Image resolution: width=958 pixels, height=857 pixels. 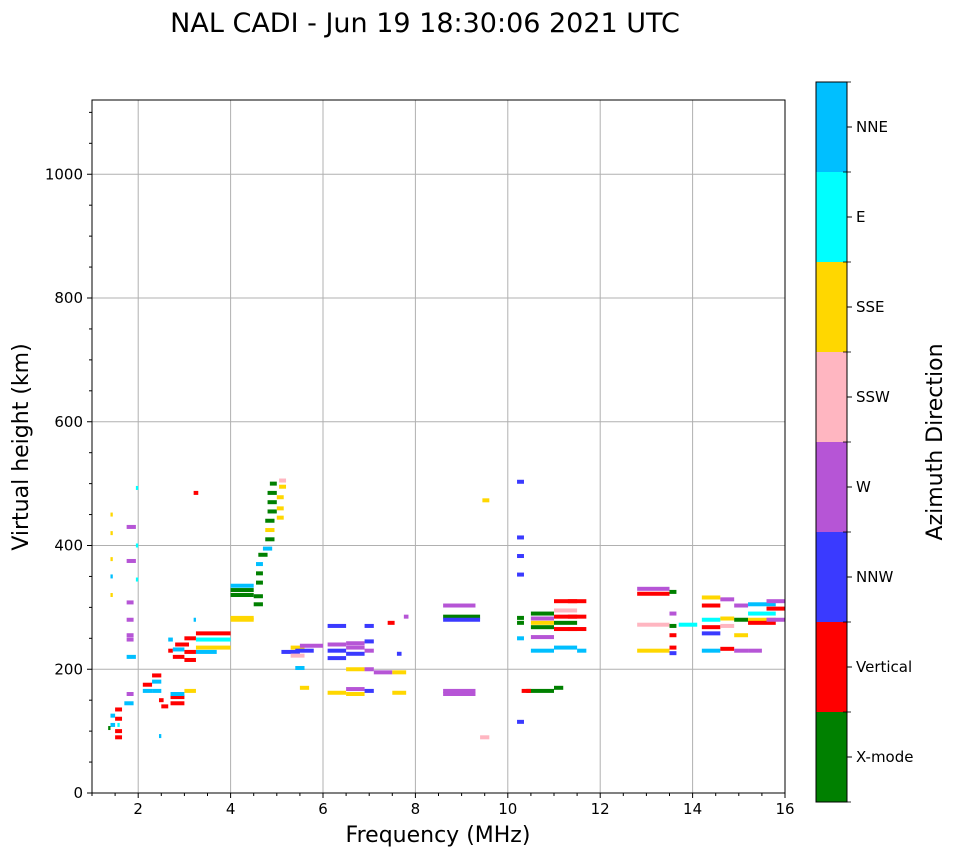 What do you see at coordinates (68, 456) in the screenshot?
I see `y-axis: 0 200 400 600 800 1000` at bounding box center [68, 456].